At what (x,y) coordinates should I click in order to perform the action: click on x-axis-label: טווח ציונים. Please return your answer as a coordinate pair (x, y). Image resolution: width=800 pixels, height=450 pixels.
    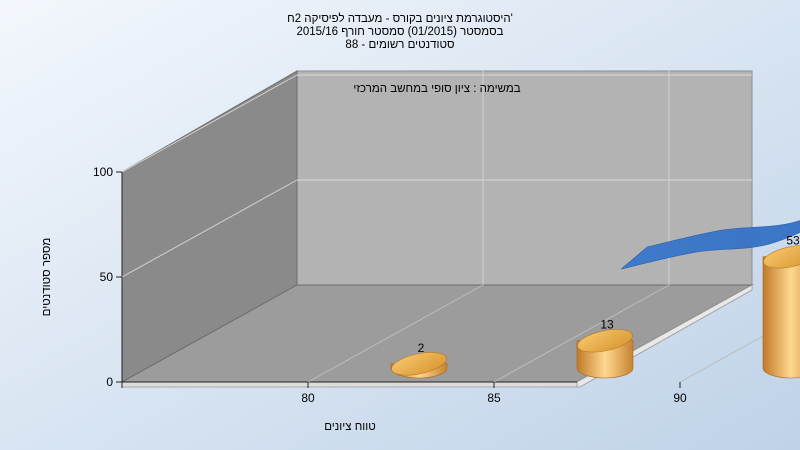
    Looking at the image, I should click on (350, 427).